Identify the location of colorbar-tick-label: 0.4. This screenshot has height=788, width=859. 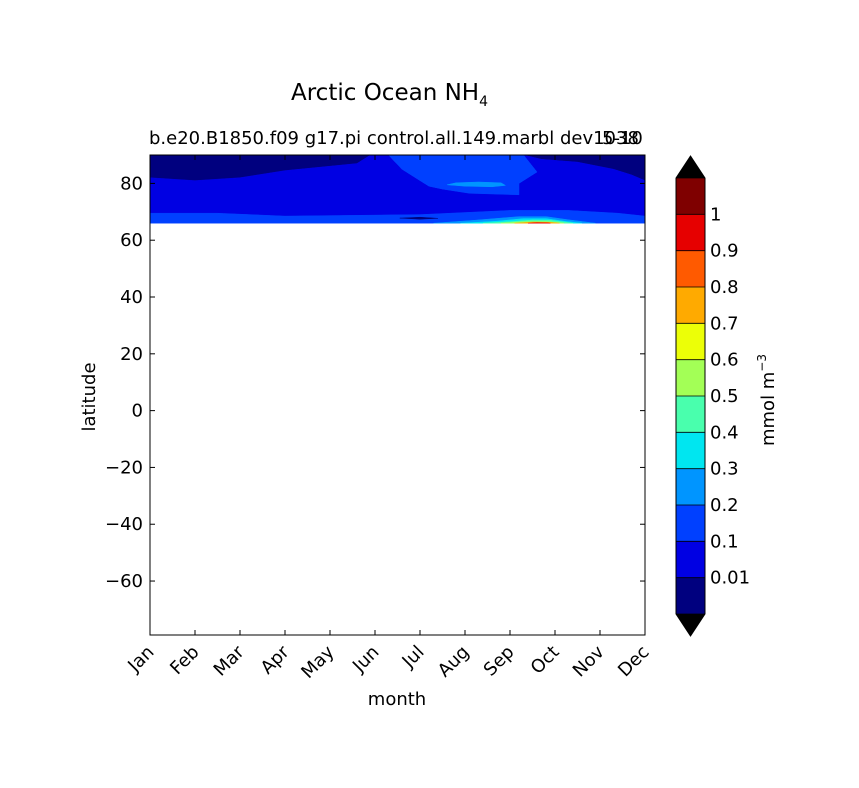
(724, 432).